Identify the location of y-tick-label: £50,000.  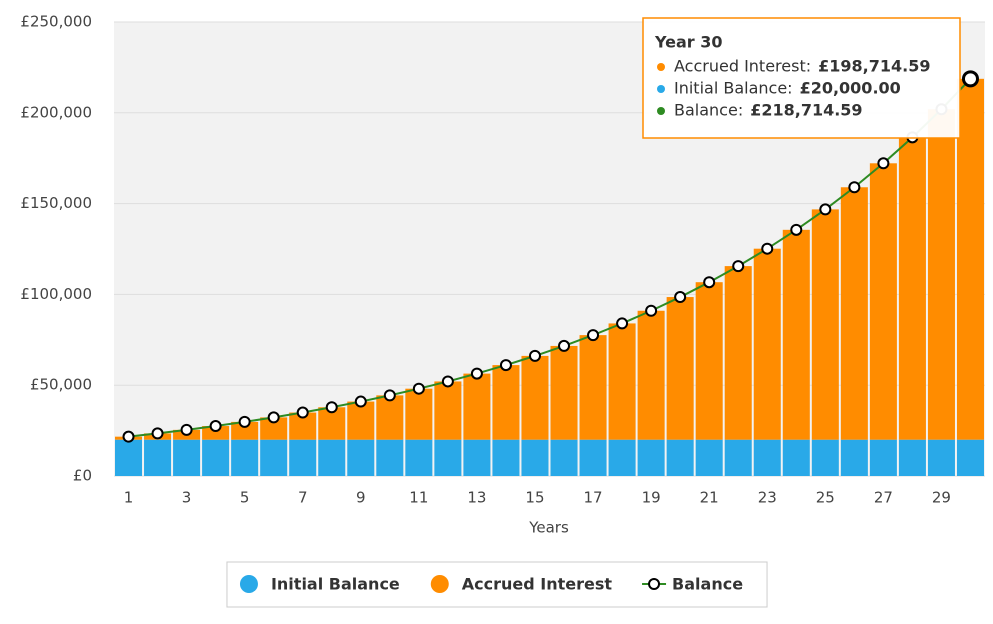
(61, 385).